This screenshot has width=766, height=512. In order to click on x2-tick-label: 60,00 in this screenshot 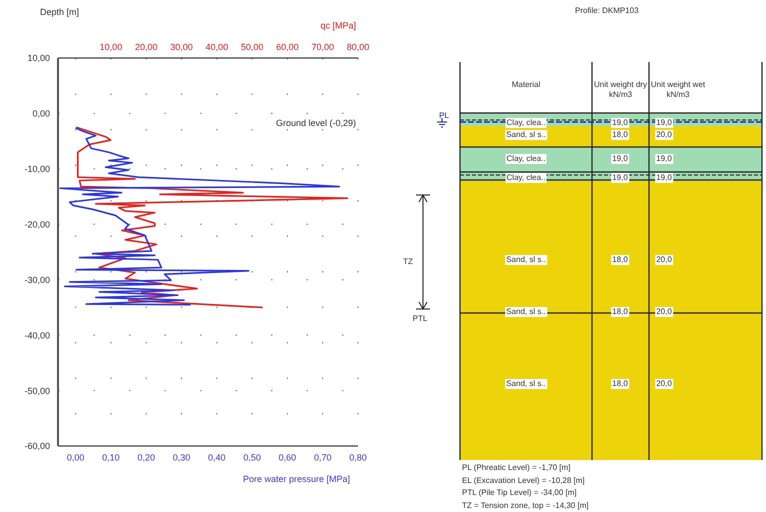, I will do `click(287, 47)`.